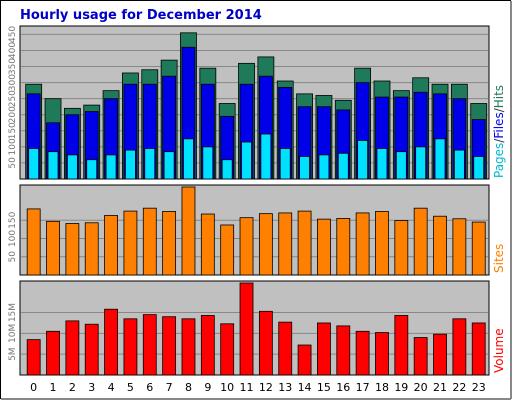 This screenshot has height=400, width=512. What do you see at coordinates (149, 387) in the screenshot?
I see `x-tick-label: 6` at bounding box center [149, 387].